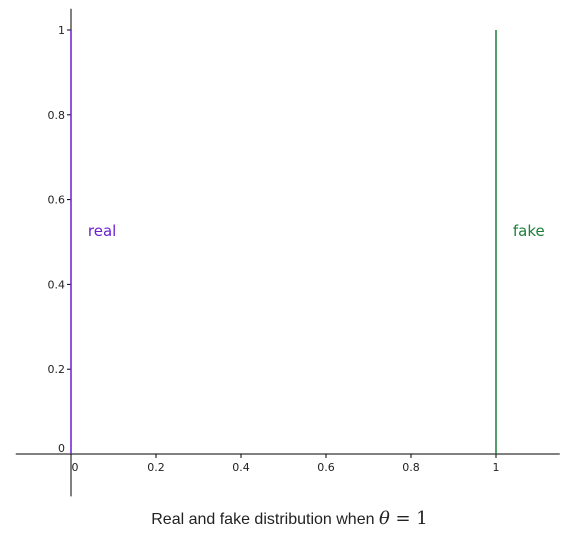  I want to click on x-tick-label: 0.8, so click(411, 467).